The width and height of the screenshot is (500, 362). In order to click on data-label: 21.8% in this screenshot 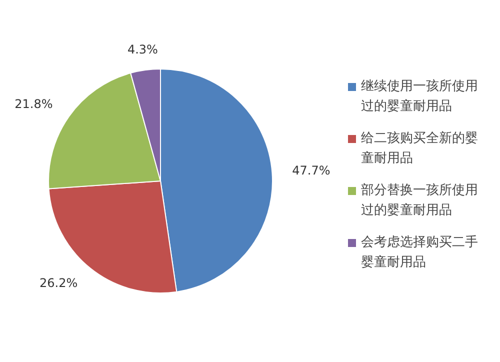, I will do `click(33, 103)`.